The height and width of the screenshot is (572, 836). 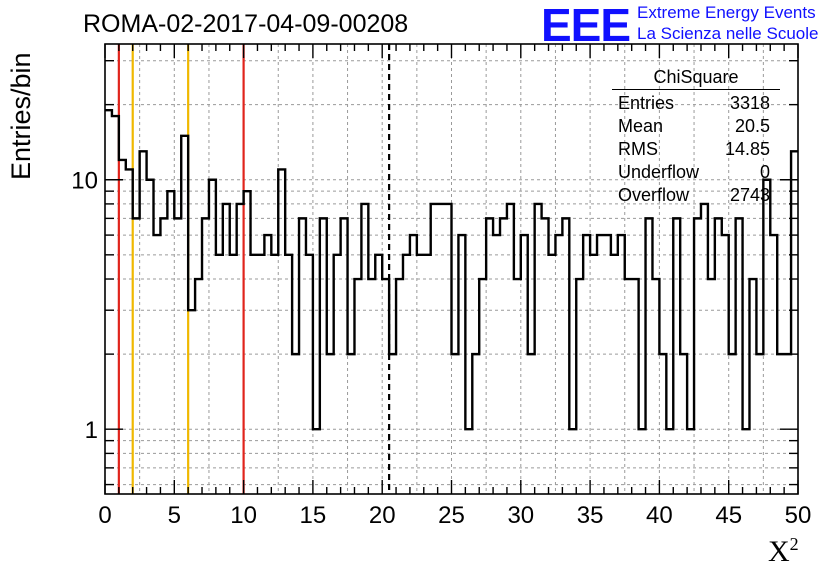 I want to click on stats-value: 20.5, so click(x=752, y=126).